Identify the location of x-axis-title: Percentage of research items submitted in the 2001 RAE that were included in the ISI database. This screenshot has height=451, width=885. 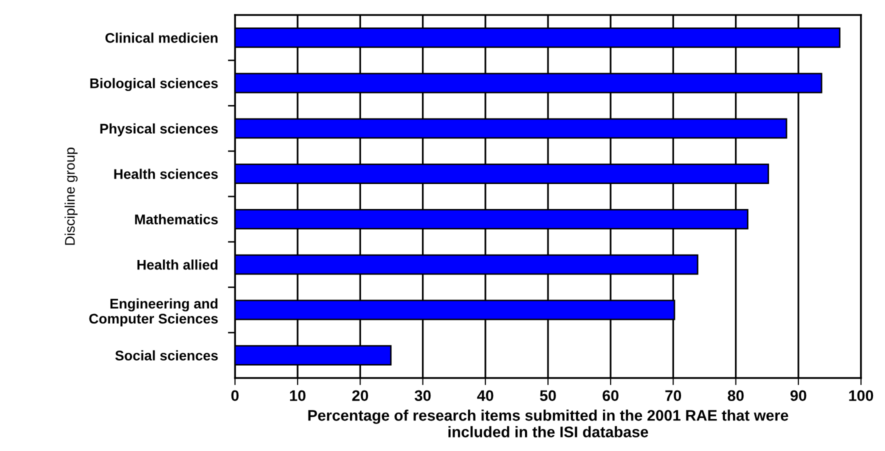
(548, 424).